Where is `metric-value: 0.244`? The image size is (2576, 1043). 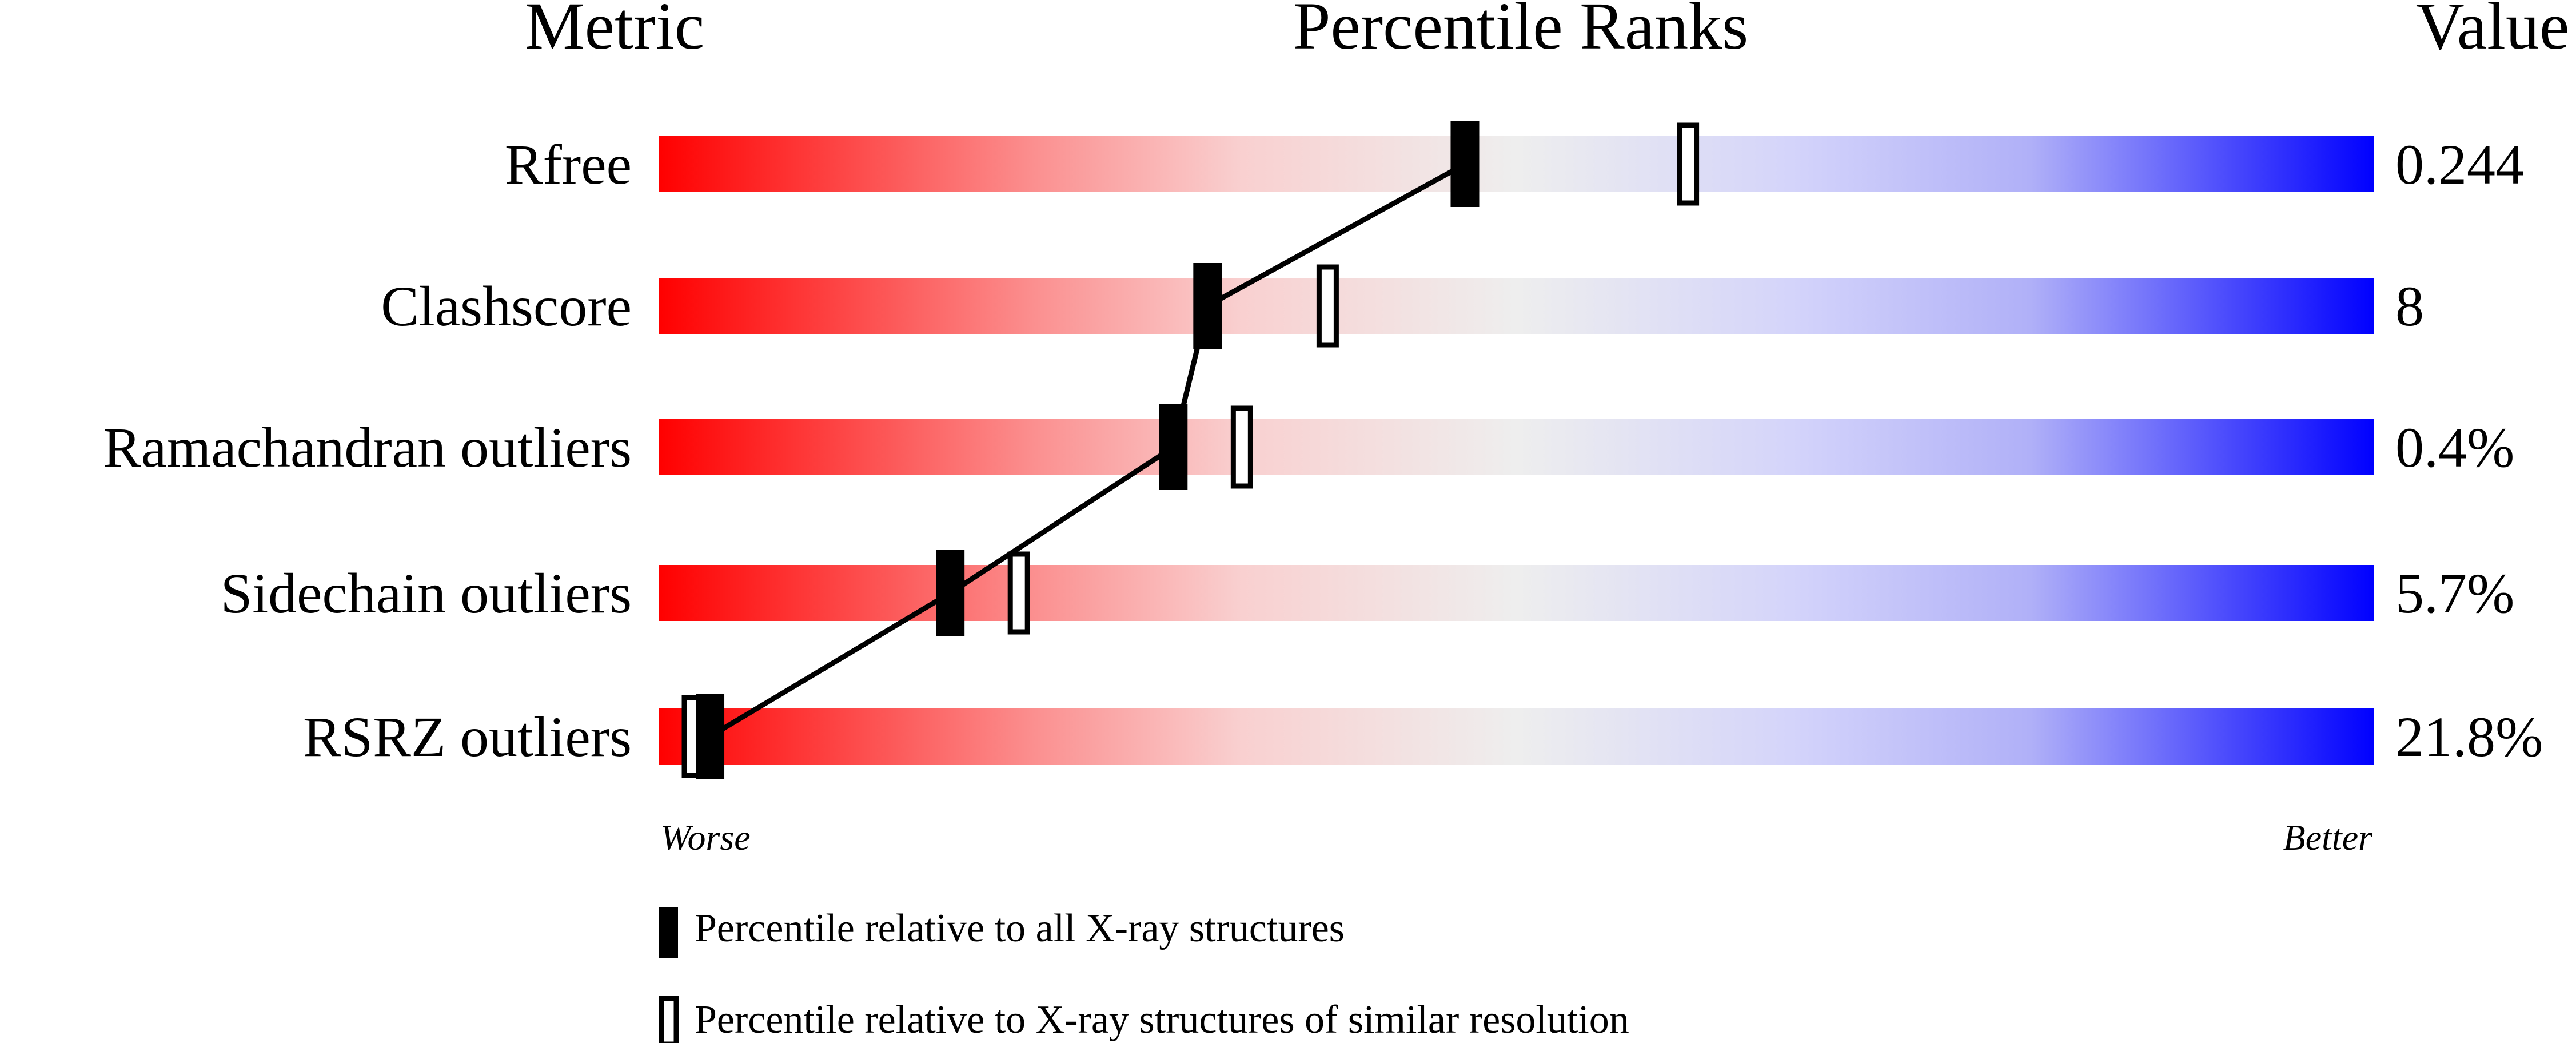 metric-value: 0.244 is located at coordinates (2460, 164).